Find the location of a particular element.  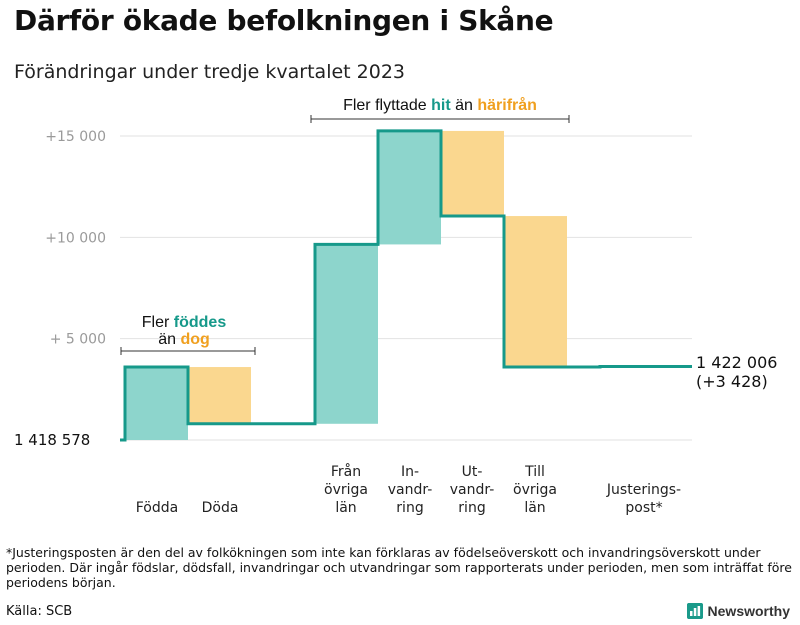

chart-subtitle: Förändringar under tredje kvartalet 2023 is located at coordinates (210, 72).